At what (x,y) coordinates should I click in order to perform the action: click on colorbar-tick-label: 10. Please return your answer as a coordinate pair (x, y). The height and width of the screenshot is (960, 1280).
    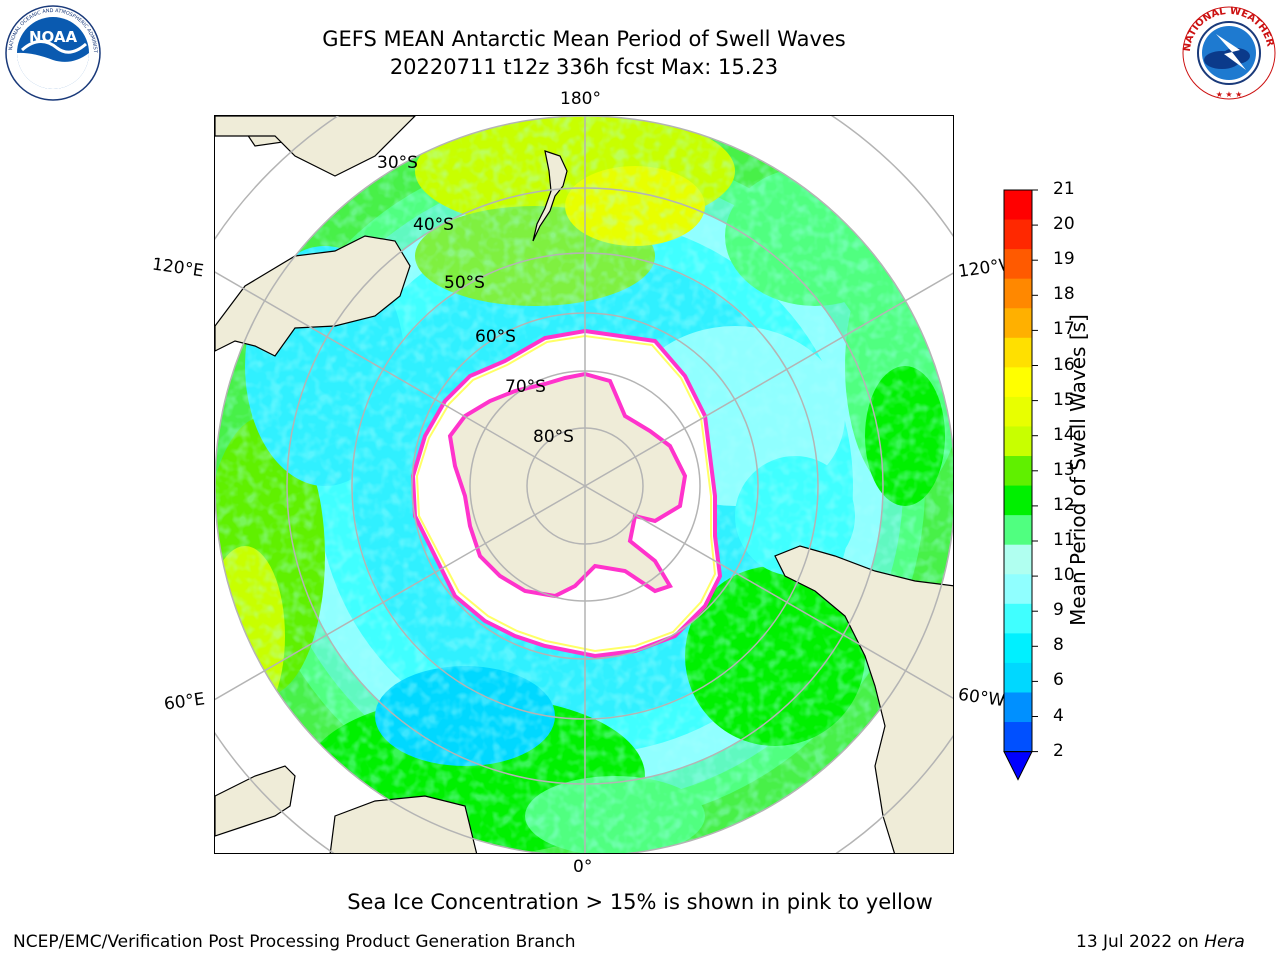
    Looking at the image, I should click on (1064, 575).